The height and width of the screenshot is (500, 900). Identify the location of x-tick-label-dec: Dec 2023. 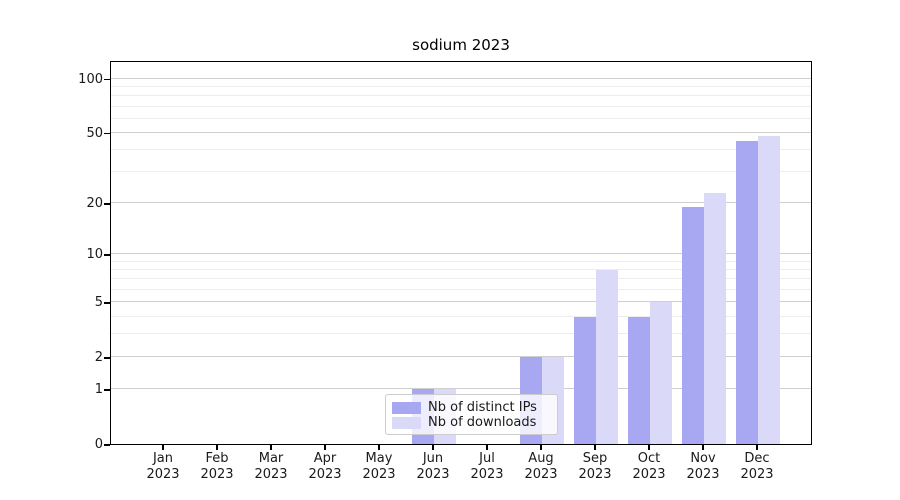
(757, 466).